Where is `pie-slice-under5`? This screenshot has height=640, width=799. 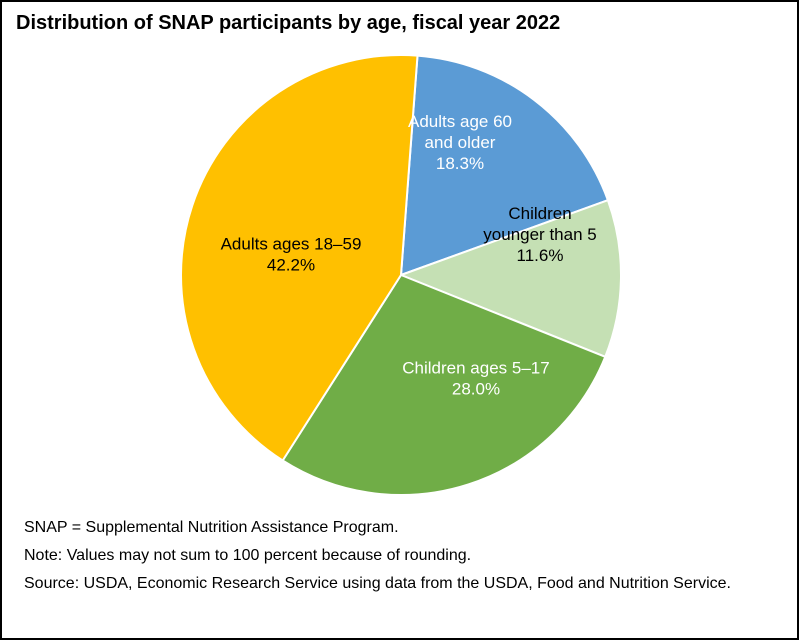 pie-slice-under5 is located at coordinates (511, 278).